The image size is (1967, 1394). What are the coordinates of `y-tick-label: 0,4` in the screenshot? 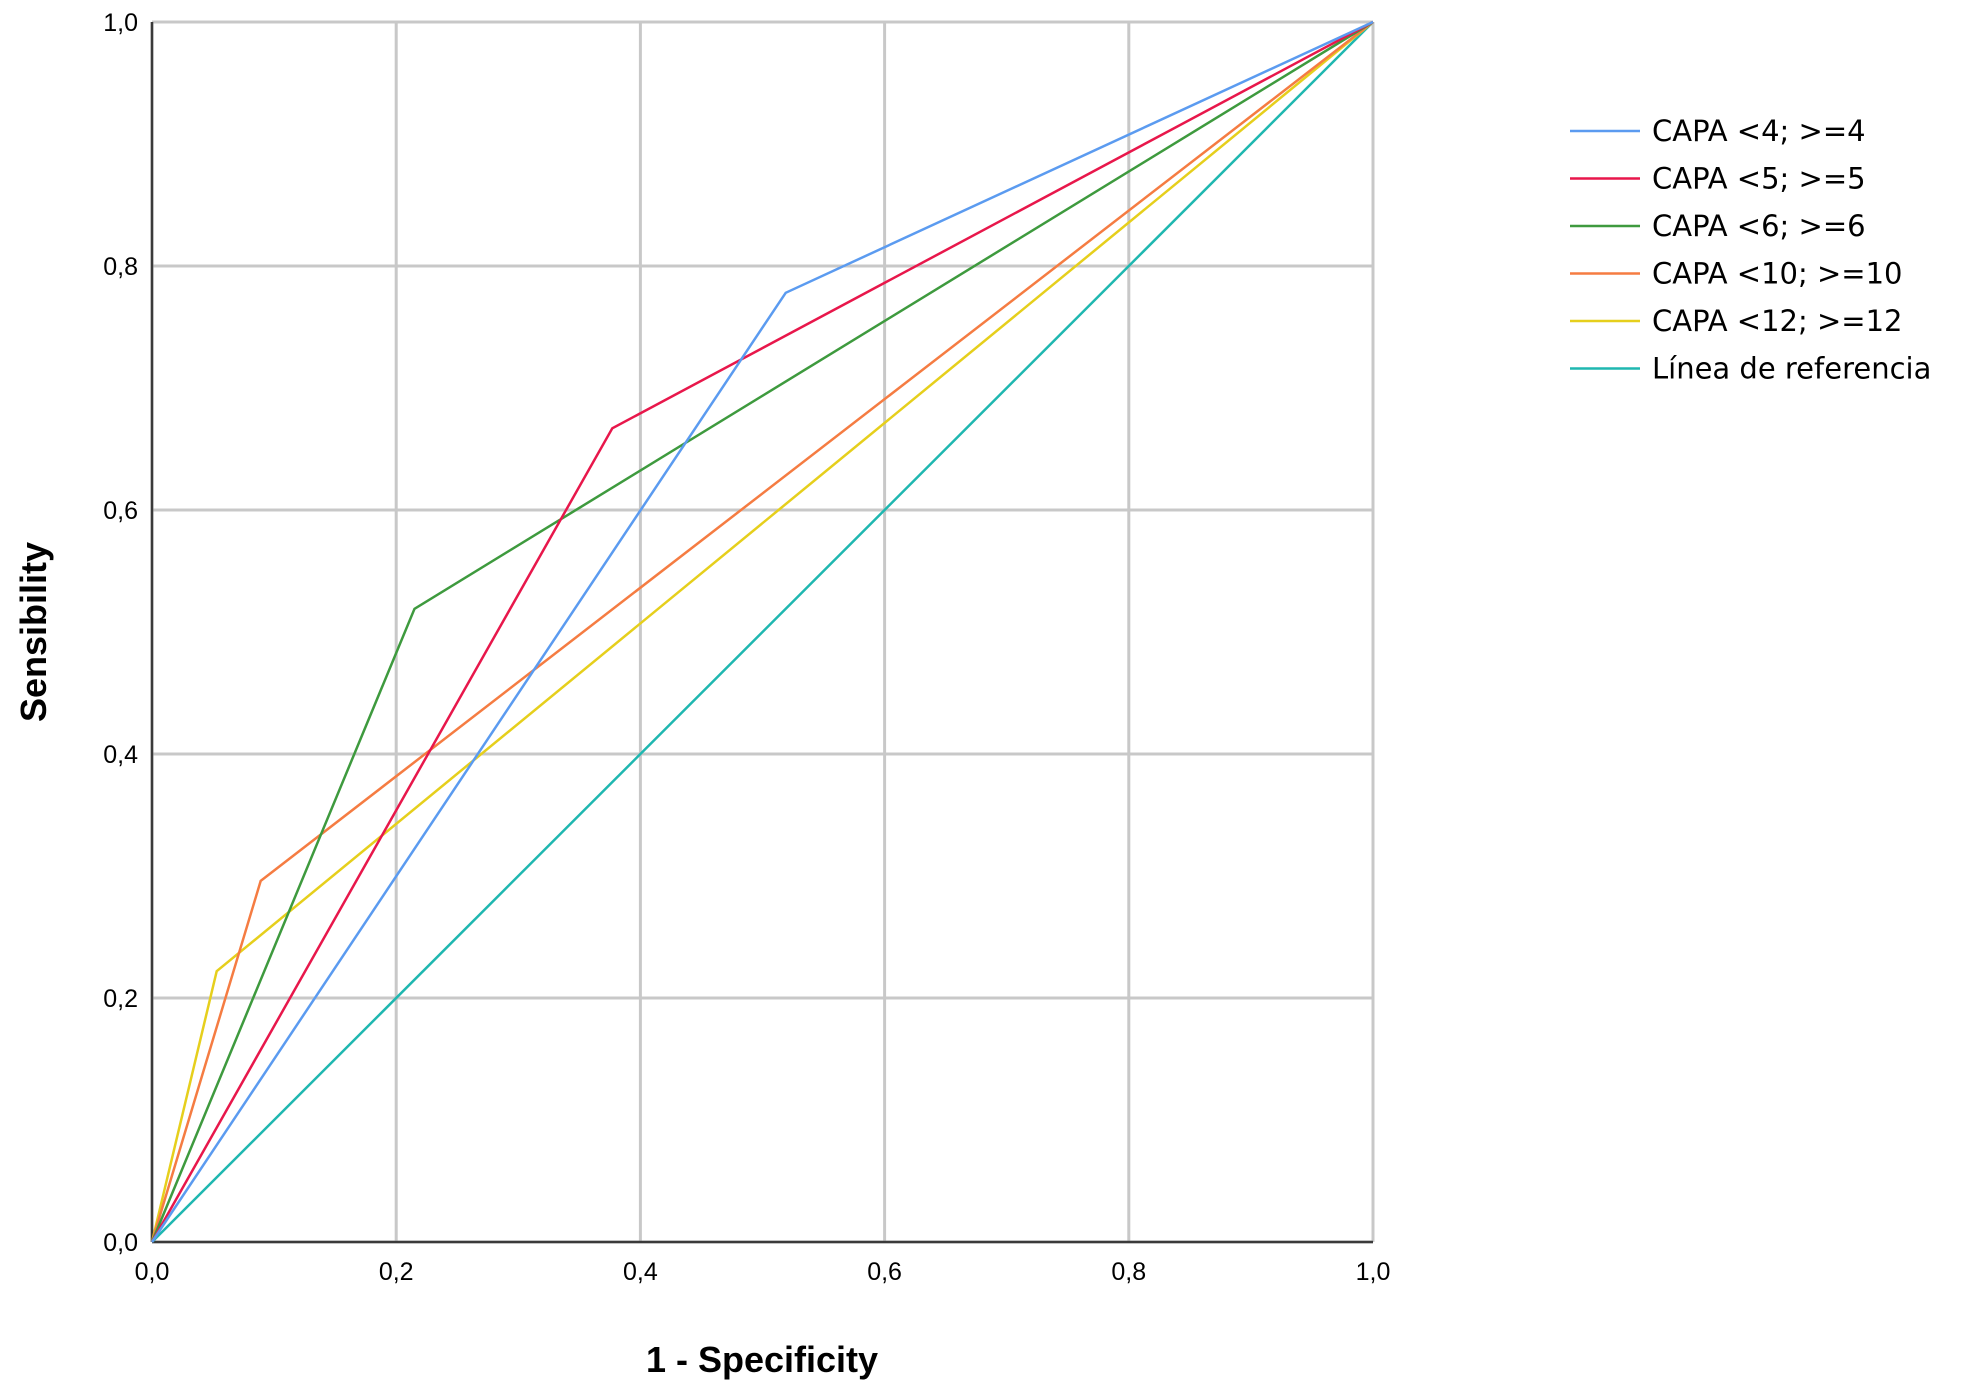 It's located at (120, 755).